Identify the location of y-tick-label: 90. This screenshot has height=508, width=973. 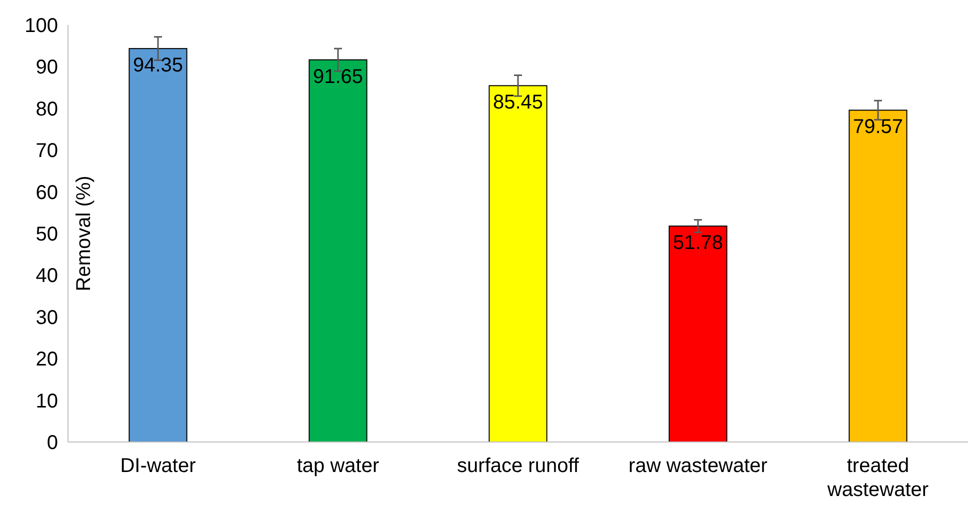
(47, 67).